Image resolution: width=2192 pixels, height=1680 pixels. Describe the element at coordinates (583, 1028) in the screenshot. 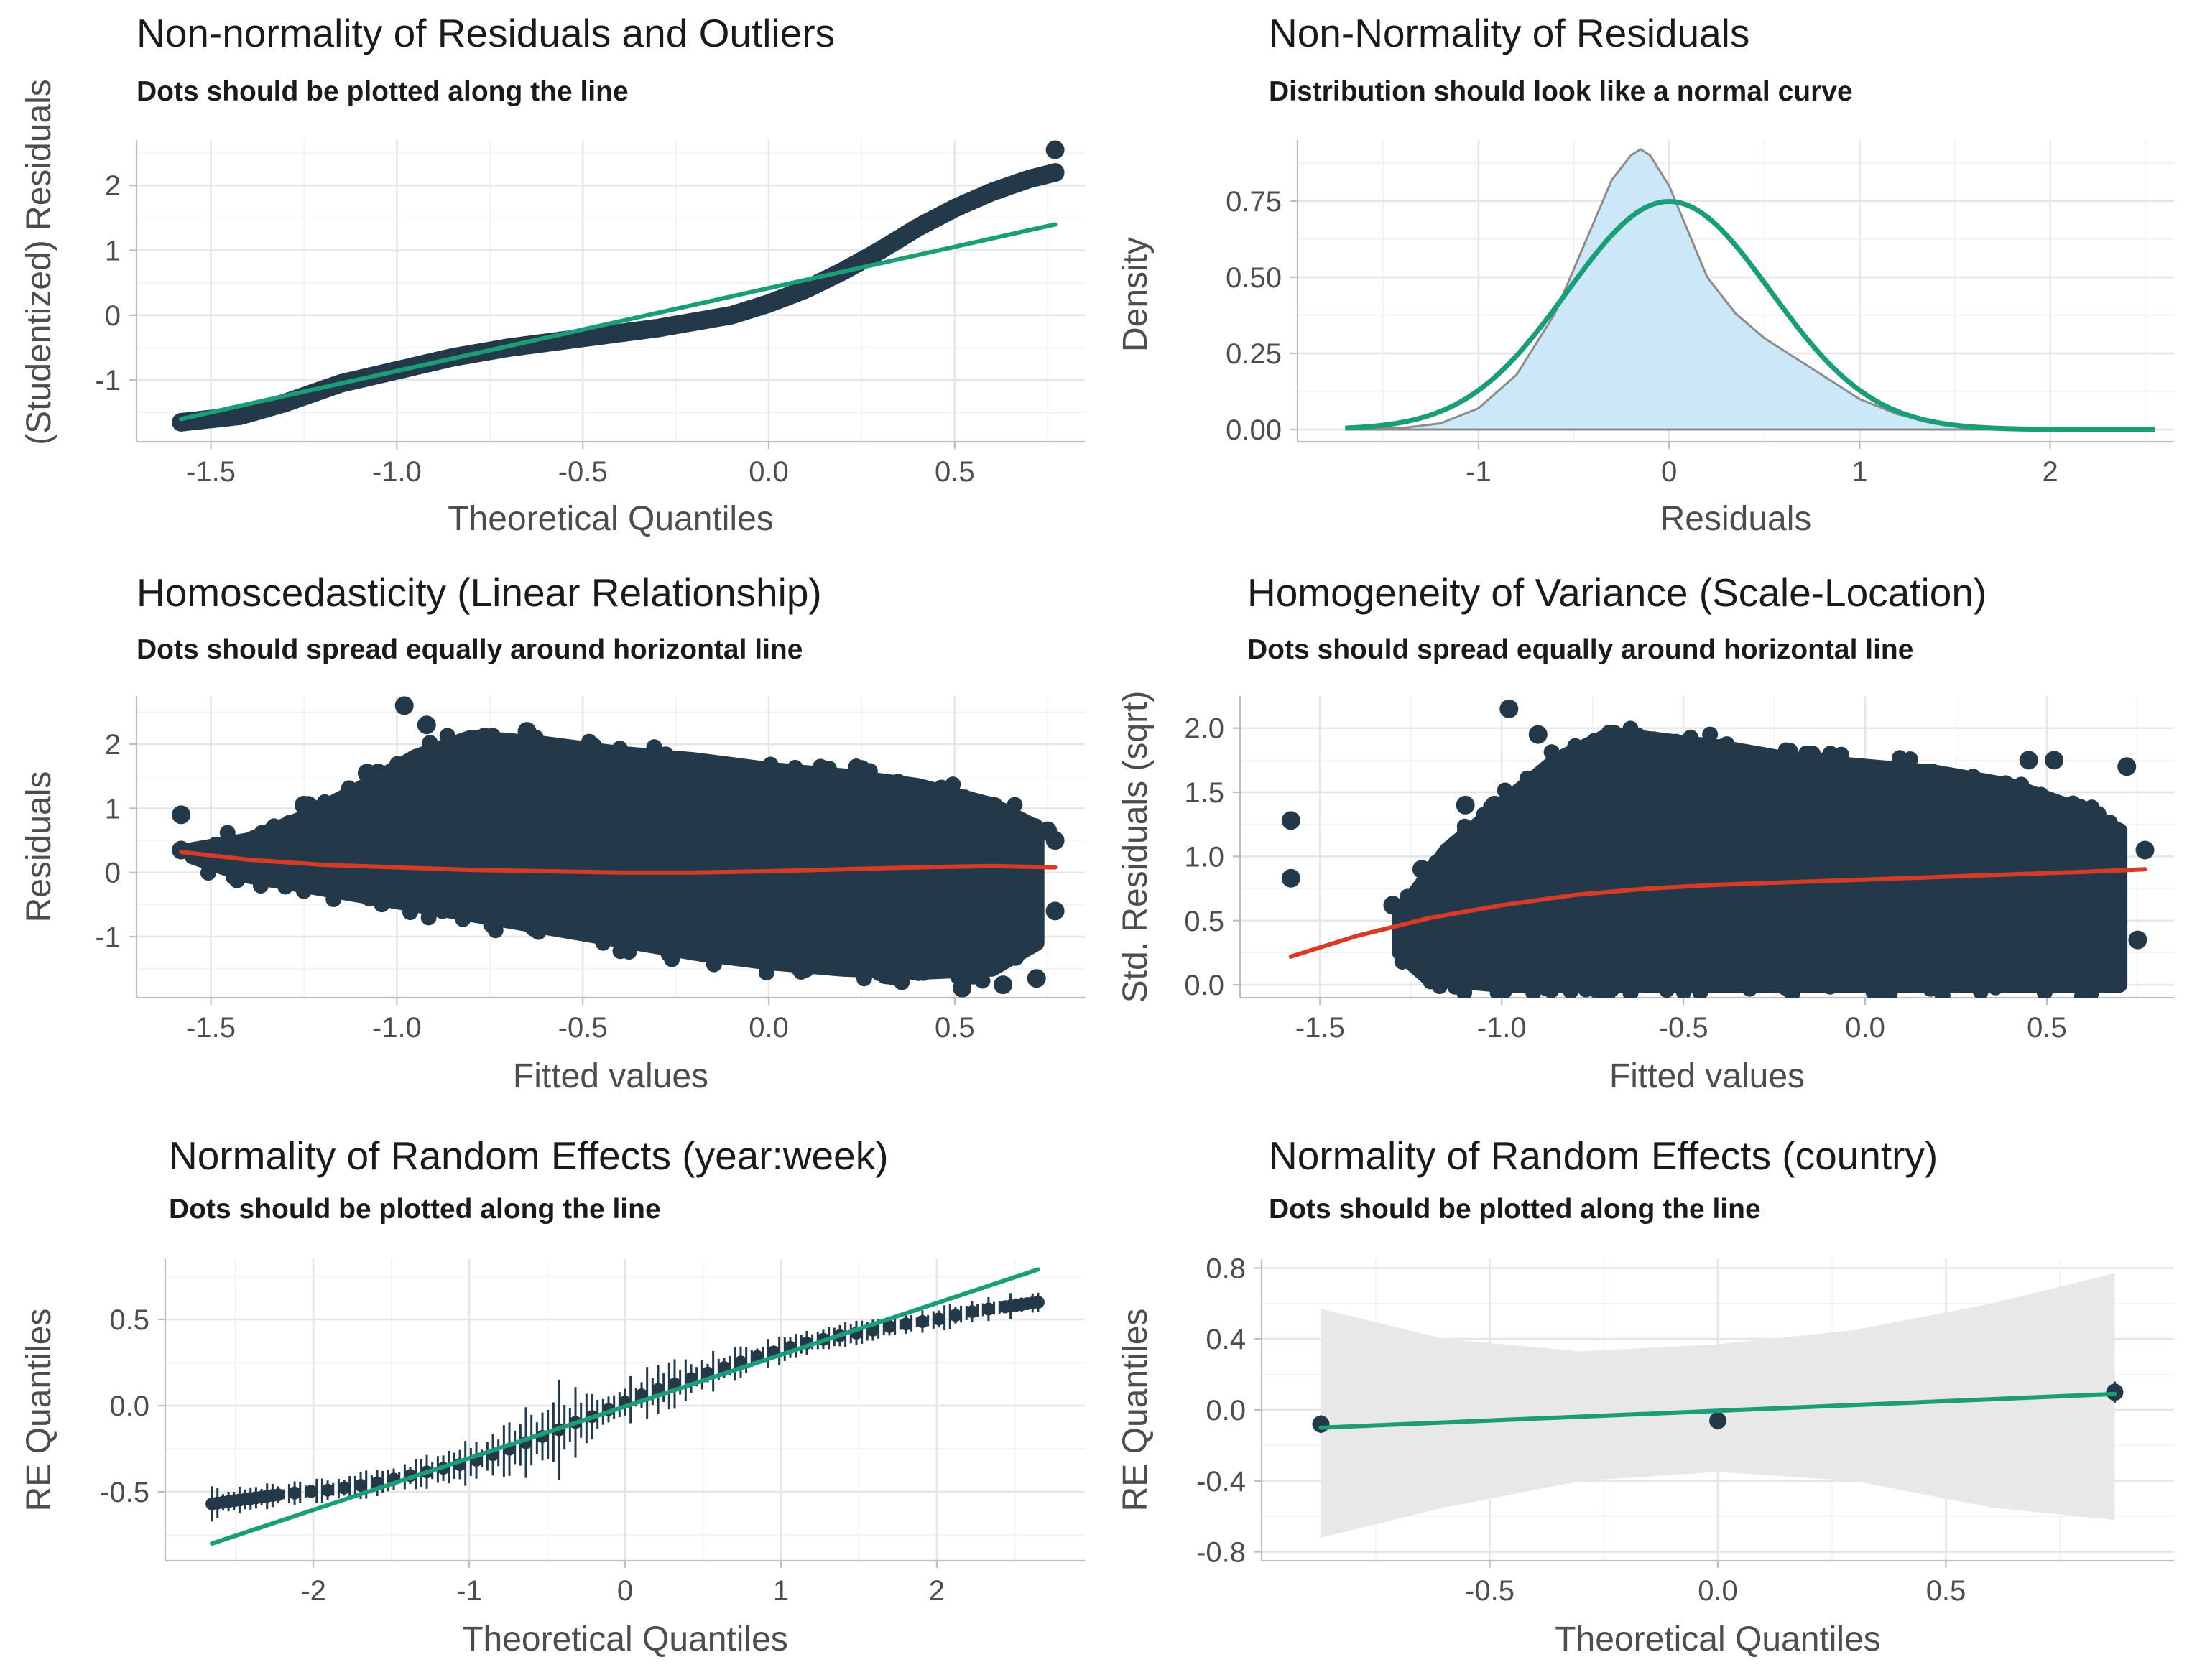

I see `x-tick-label: -0.5` at that location.